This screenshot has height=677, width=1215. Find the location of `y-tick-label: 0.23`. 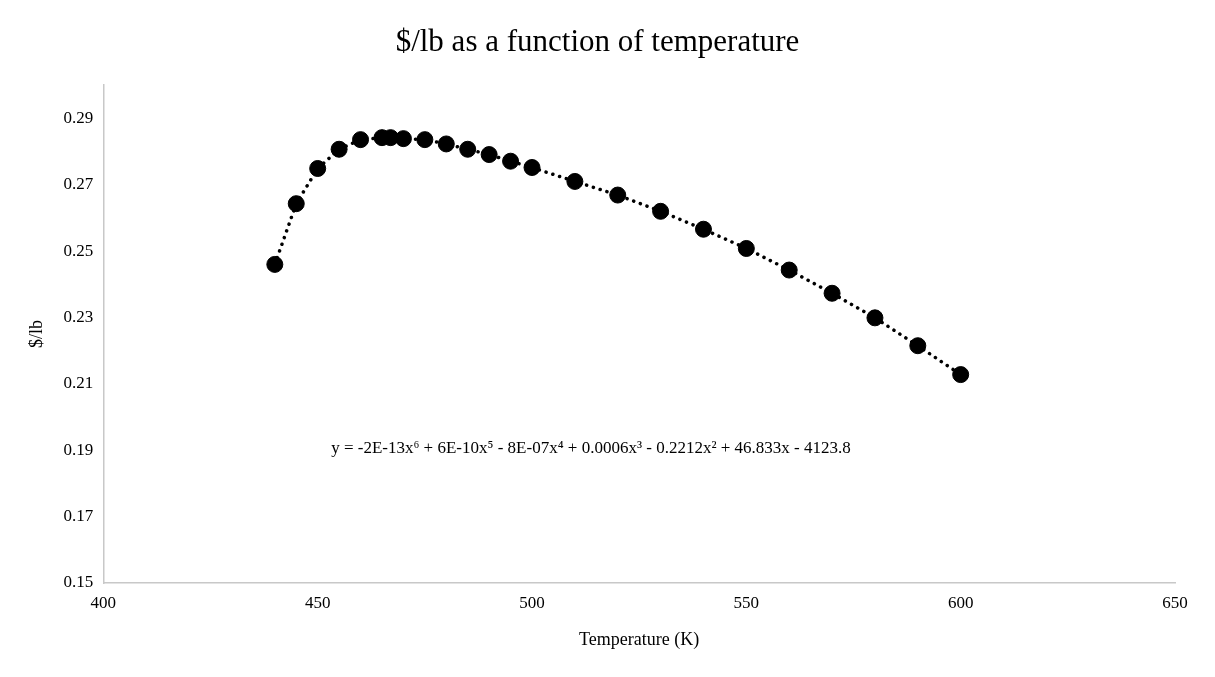

y-tick-label: 0.23 is located at coordinates (78, 316).